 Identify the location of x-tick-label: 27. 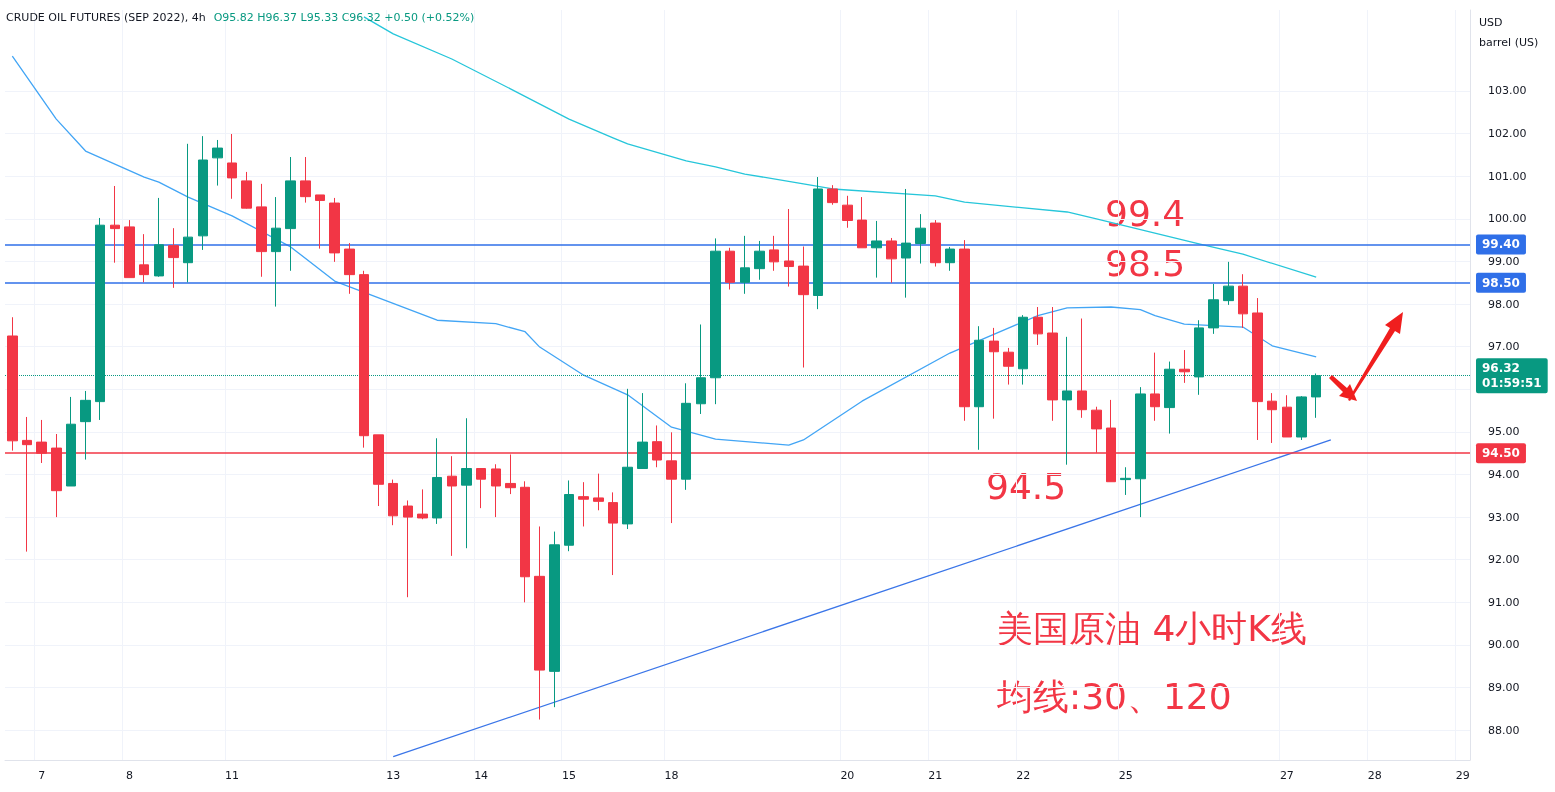
(1286, 775).